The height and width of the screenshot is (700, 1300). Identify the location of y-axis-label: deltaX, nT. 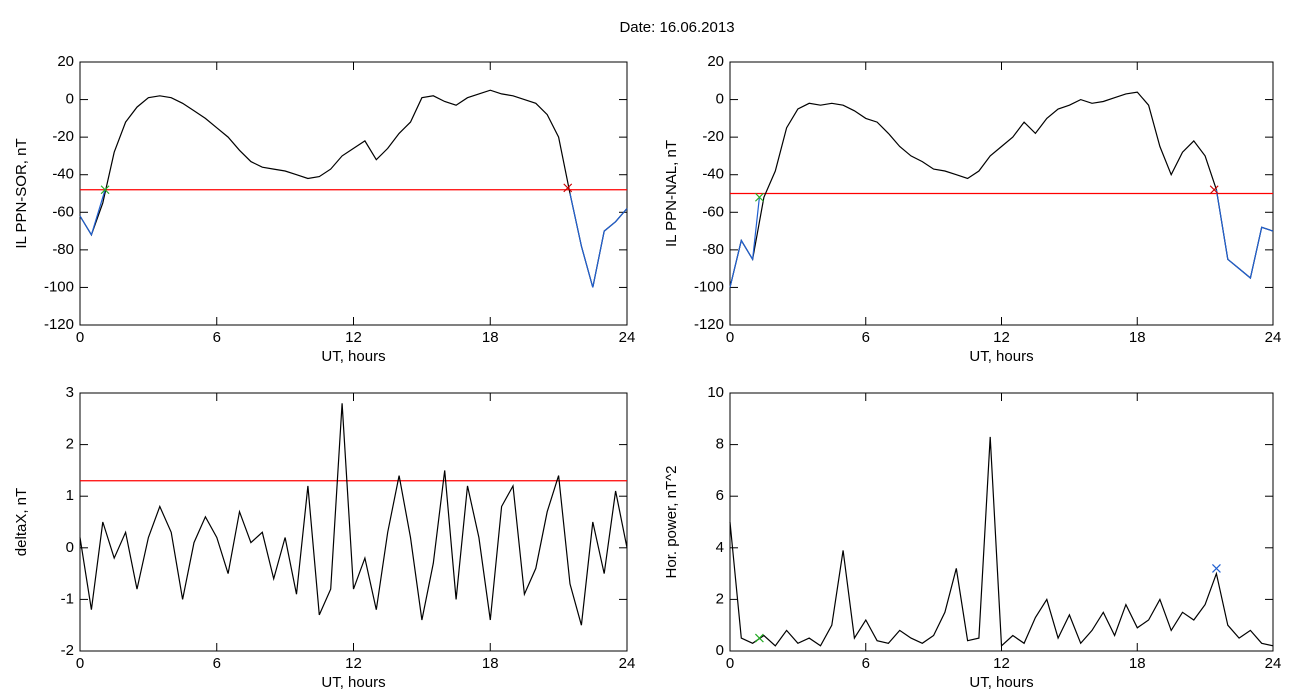
(21, 522).